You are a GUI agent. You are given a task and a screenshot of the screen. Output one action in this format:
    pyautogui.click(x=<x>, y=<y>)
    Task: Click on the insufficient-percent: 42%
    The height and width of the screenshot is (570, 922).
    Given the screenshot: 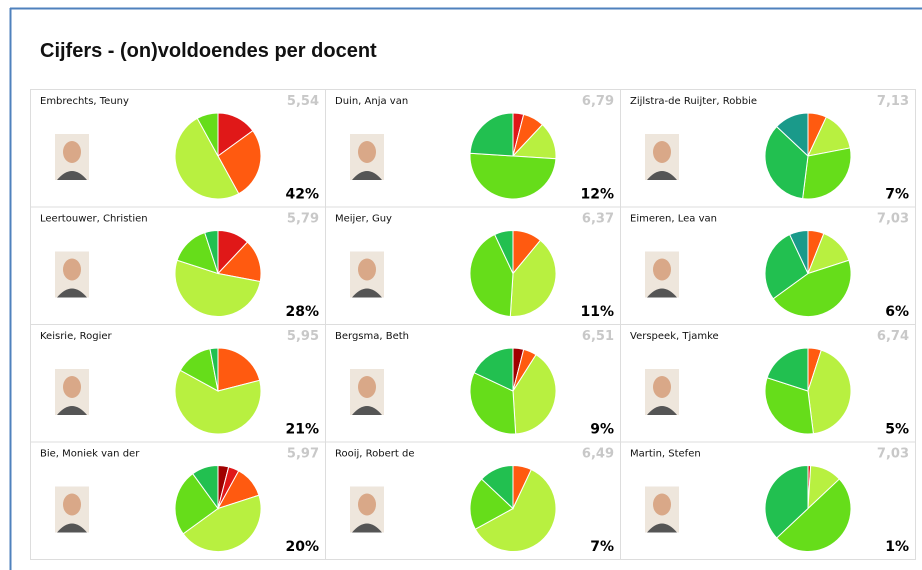 What is the action you would take?
    pyautogui.click(x=302, y=195)
    